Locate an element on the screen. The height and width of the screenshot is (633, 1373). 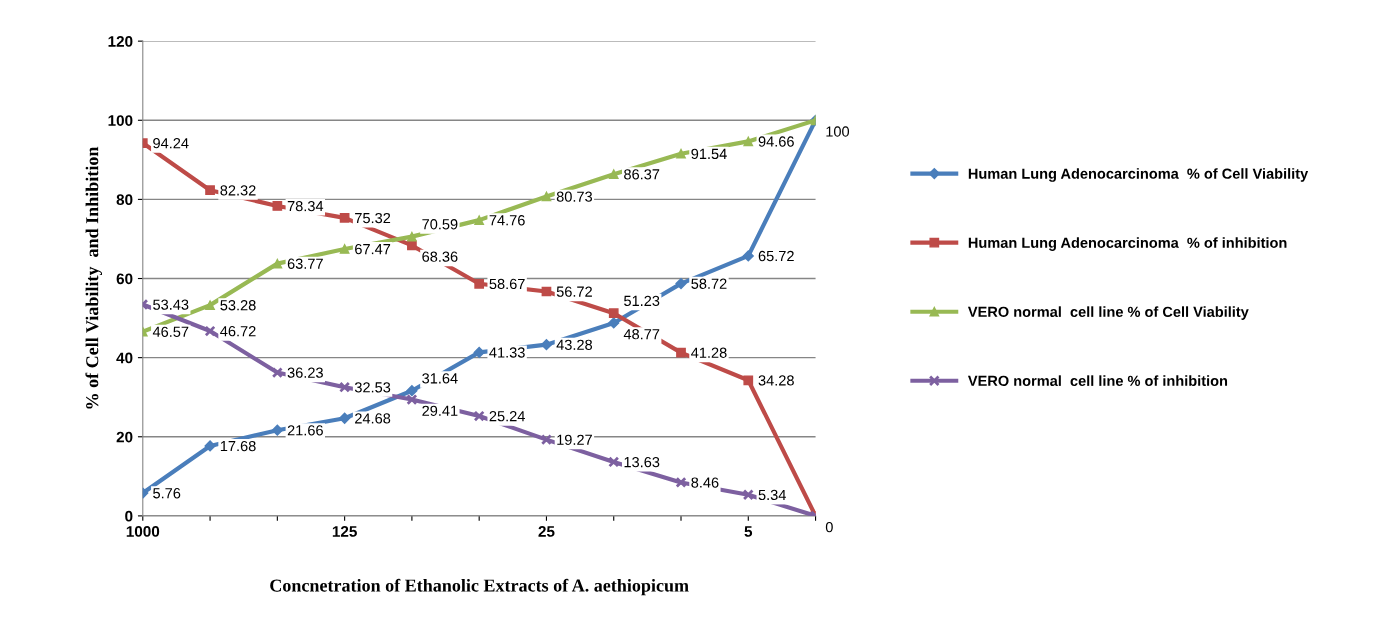
data-label: 63.77 is located at coordinates (305, 263).